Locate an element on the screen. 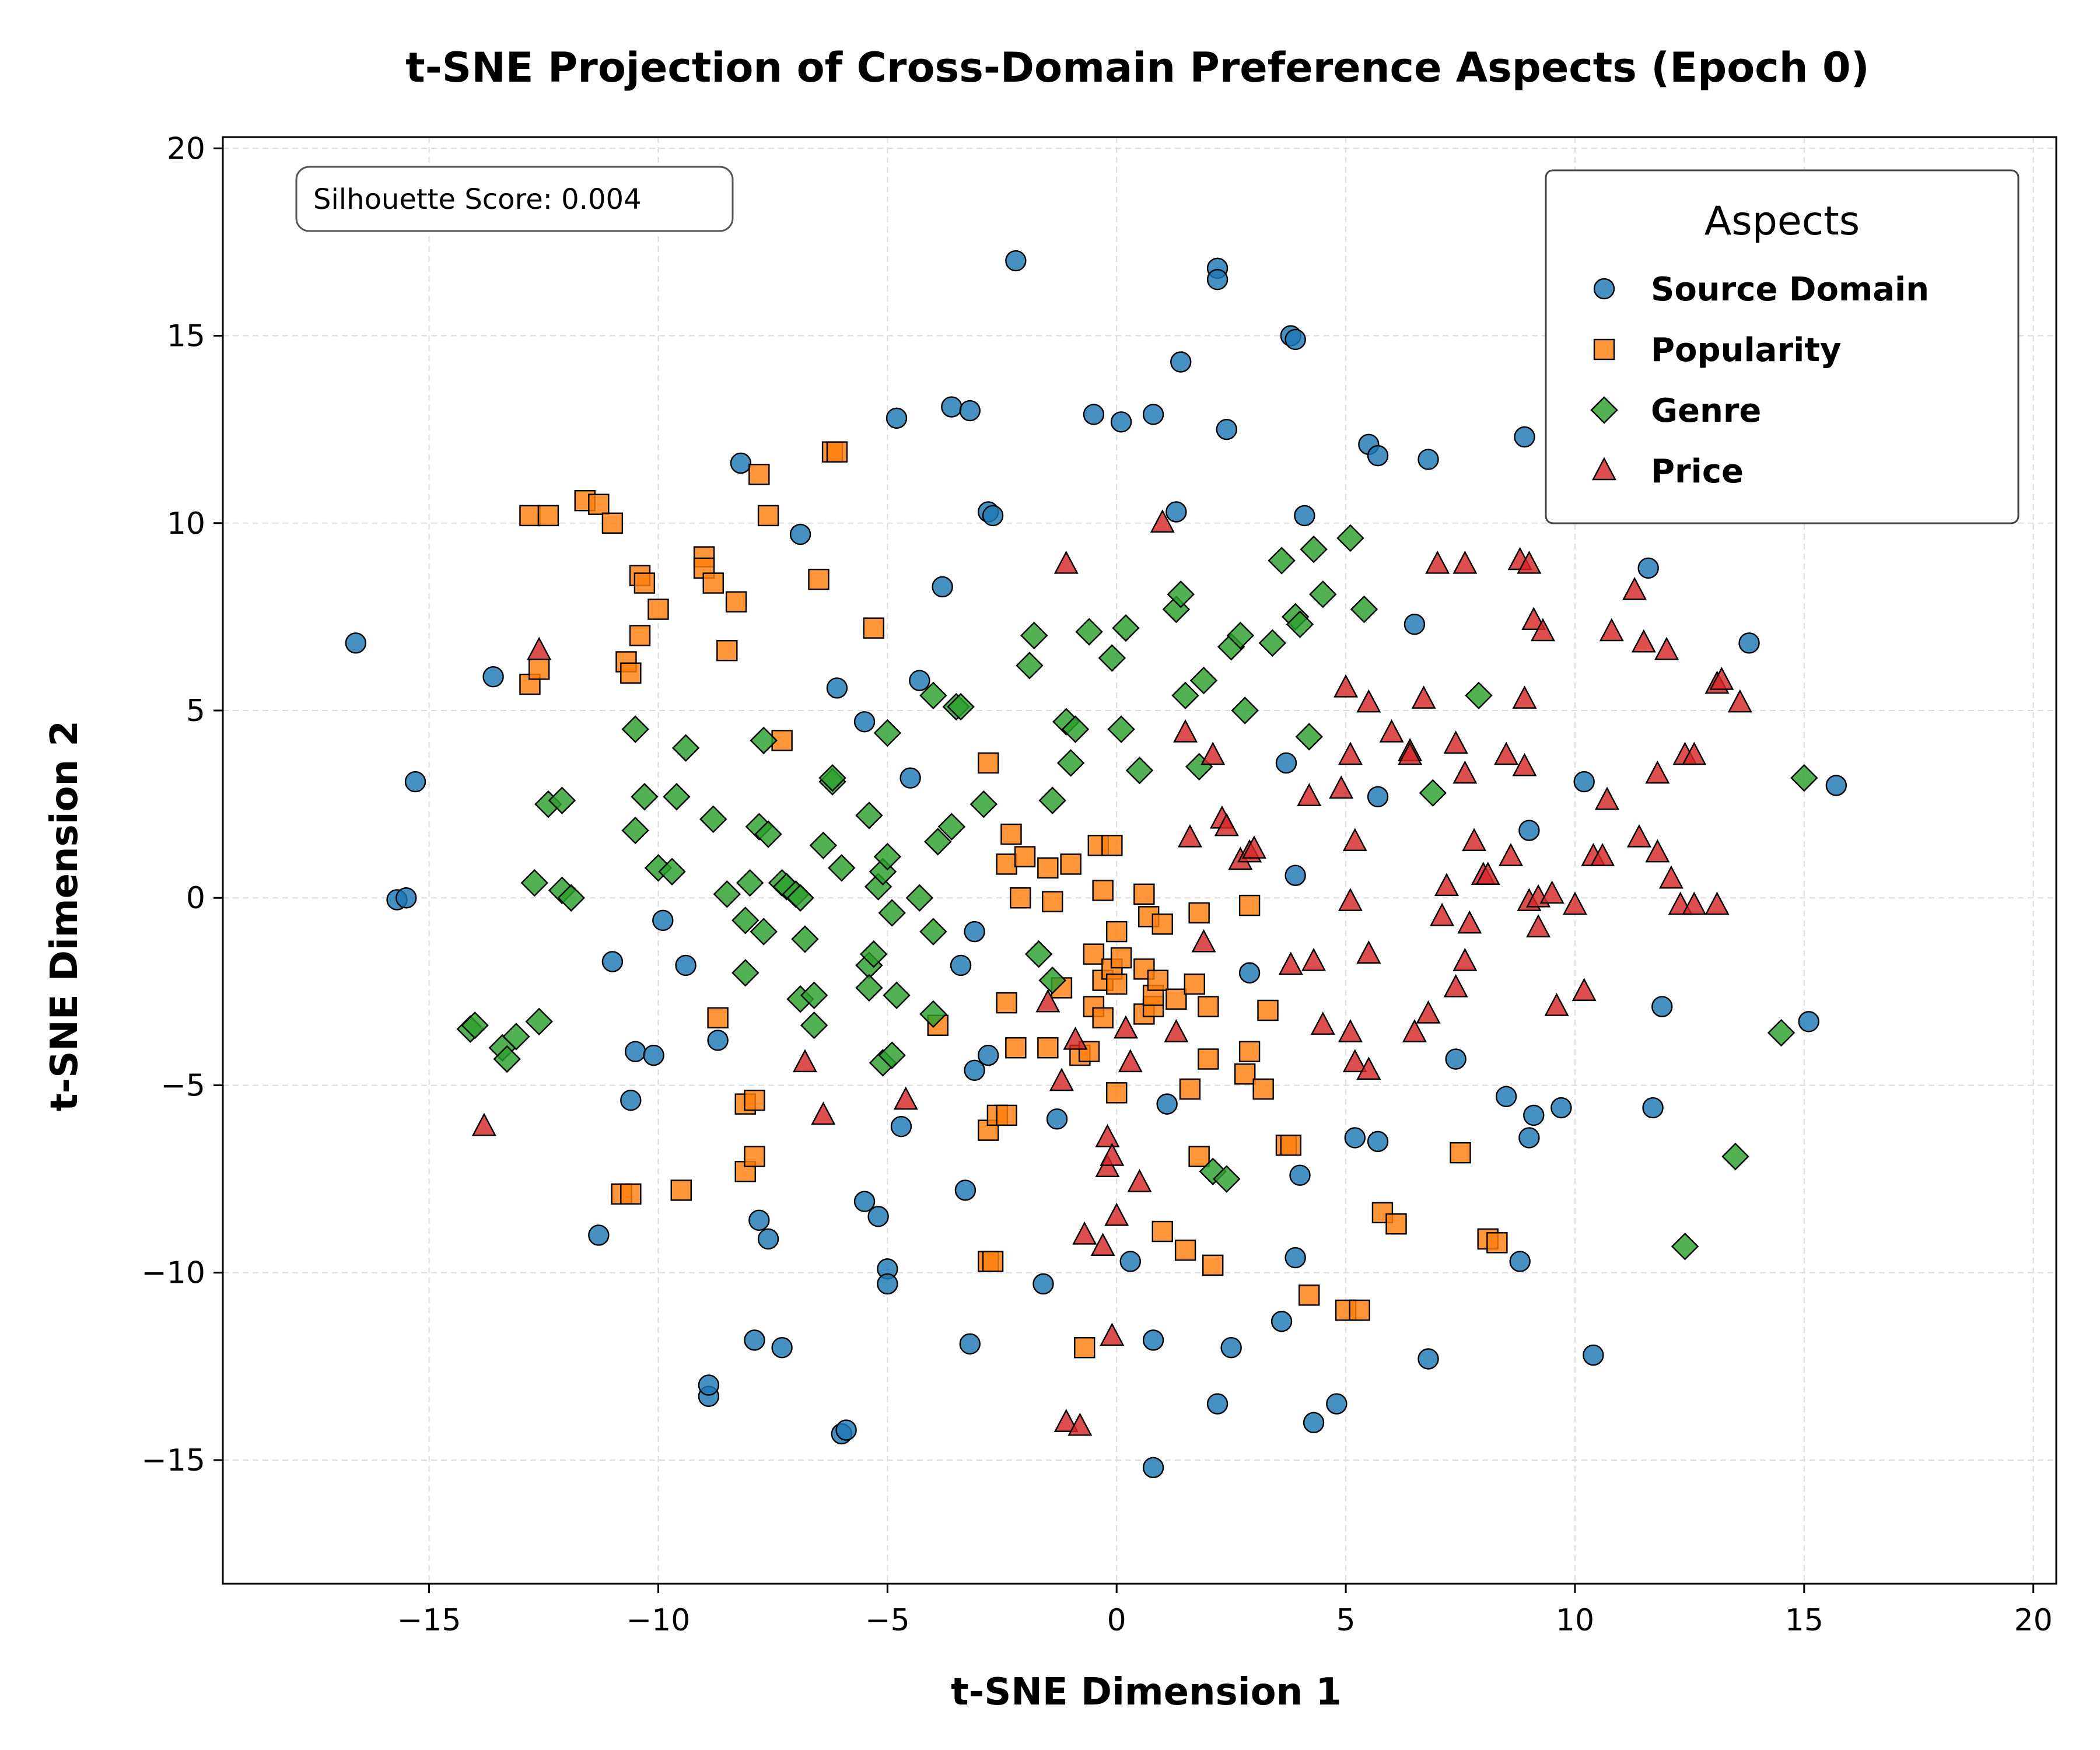 This screenshot has height=1750, width=2100. y-tick-label: 10 is located at coordinates (186, 523).